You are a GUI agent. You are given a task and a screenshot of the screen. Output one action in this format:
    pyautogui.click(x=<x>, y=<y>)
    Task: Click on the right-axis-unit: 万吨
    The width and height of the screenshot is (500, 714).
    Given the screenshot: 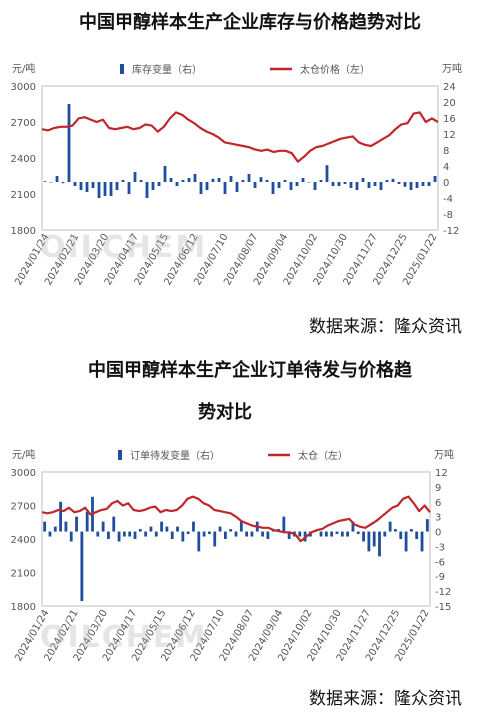 What is the action you would take?
    pyautogui.click(x=444, y=454)
    